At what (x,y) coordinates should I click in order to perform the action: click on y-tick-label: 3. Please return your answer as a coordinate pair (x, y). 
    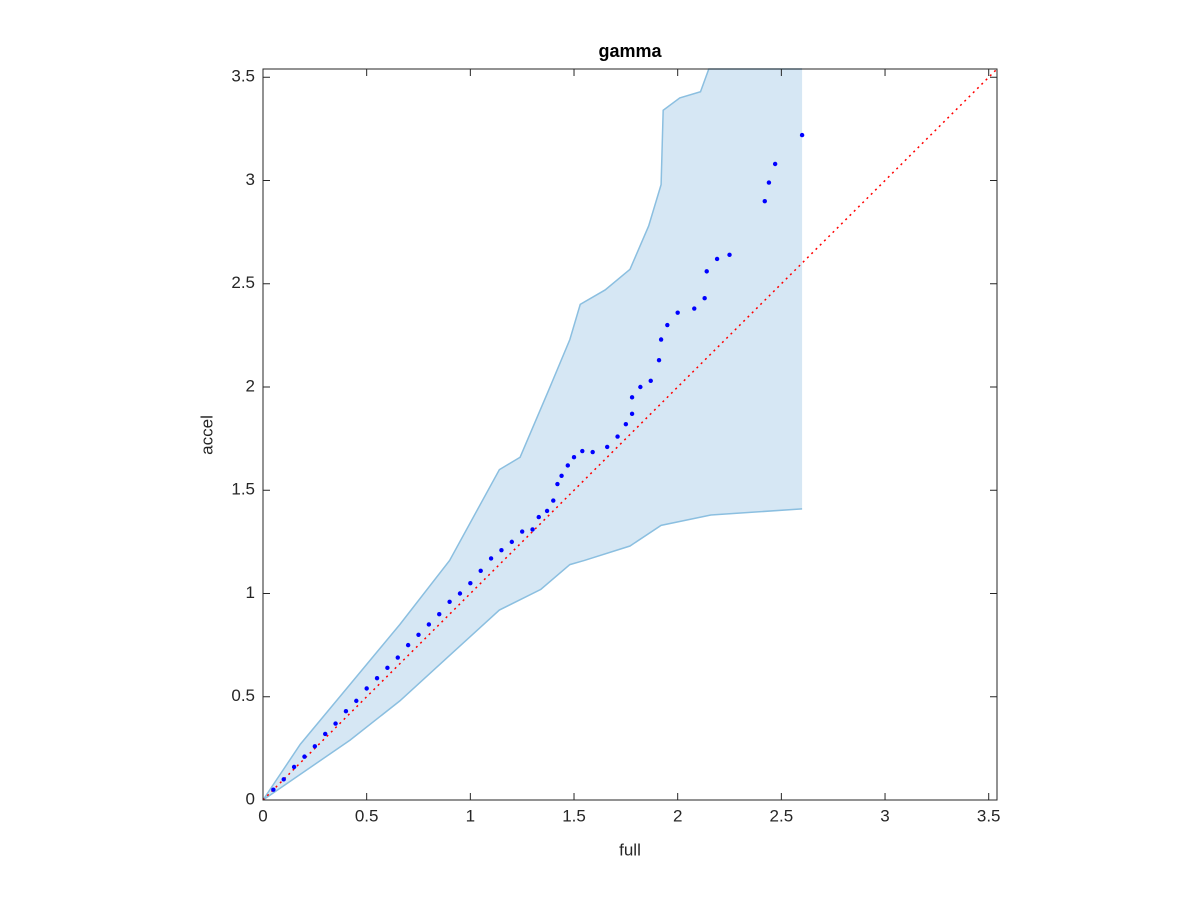
    Looking at the image, I should click on (250, 179).